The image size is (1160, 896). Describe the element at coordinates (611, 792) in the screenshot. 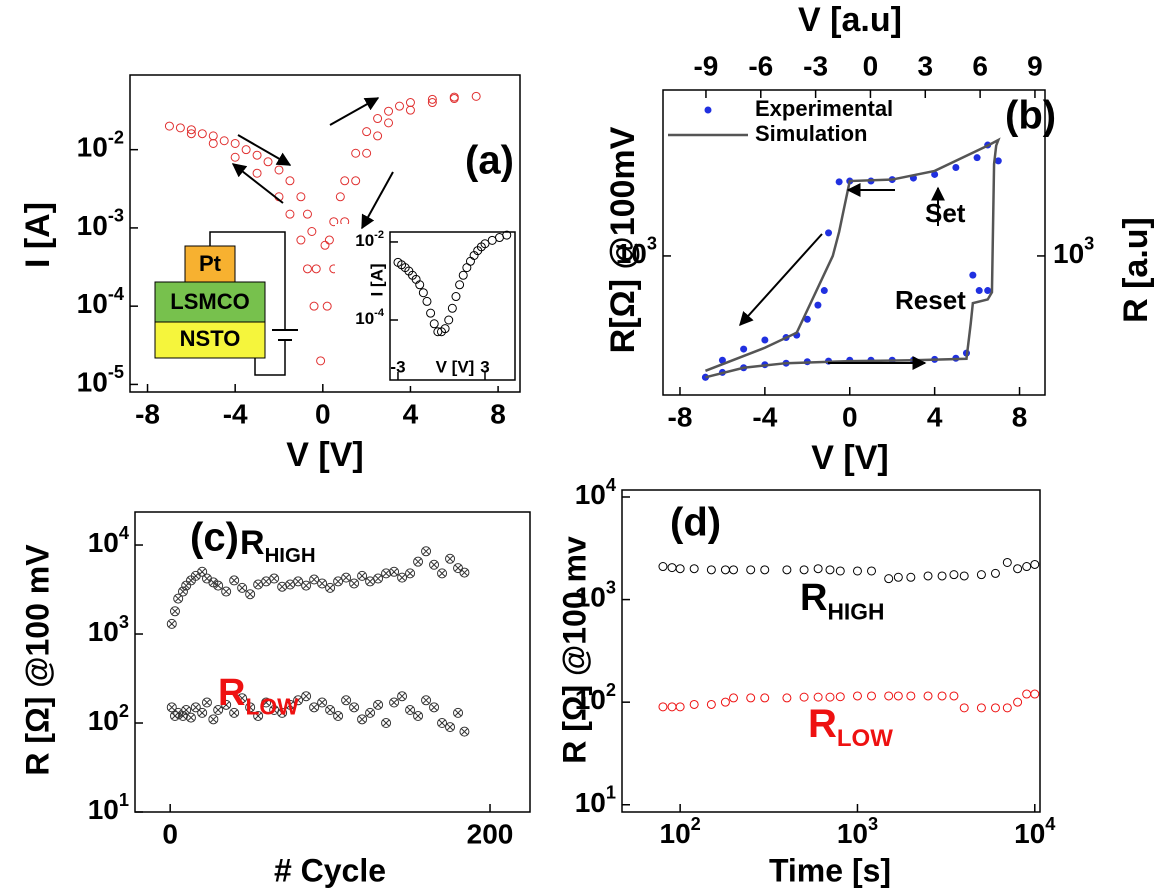

I see `tick-exponent: 1` at that location.